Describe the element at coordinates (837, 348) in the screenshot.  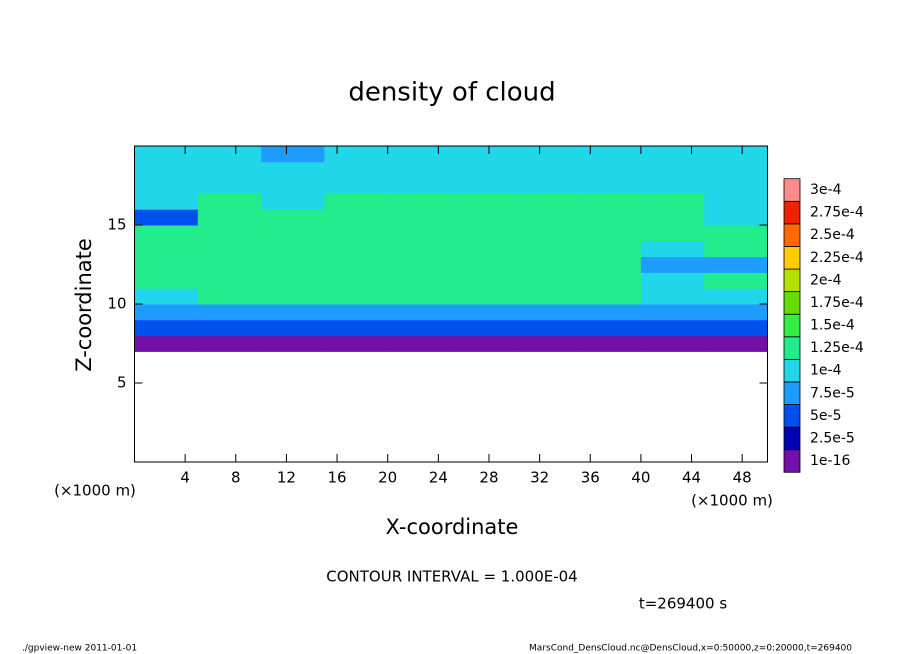
I see `colorbar-label: 1.25e-4` at that location.